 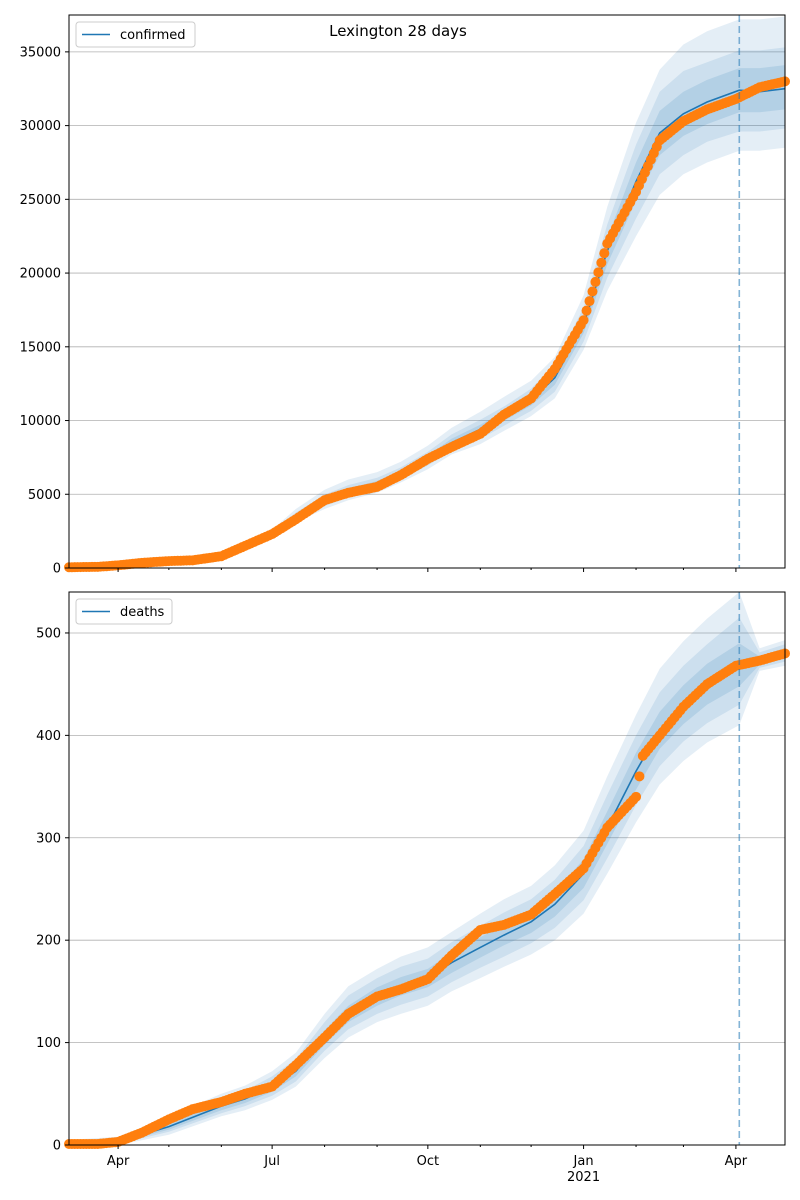 I want to click on x-tick-label: Jul, so click(x=271, y=1161).